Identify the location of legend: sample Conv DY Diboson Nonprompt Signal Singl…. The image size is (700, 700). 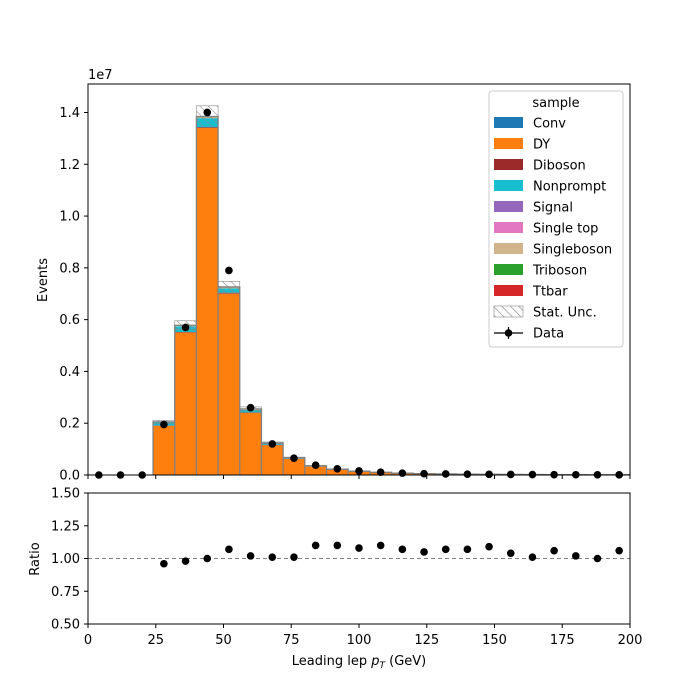
(556, 219).